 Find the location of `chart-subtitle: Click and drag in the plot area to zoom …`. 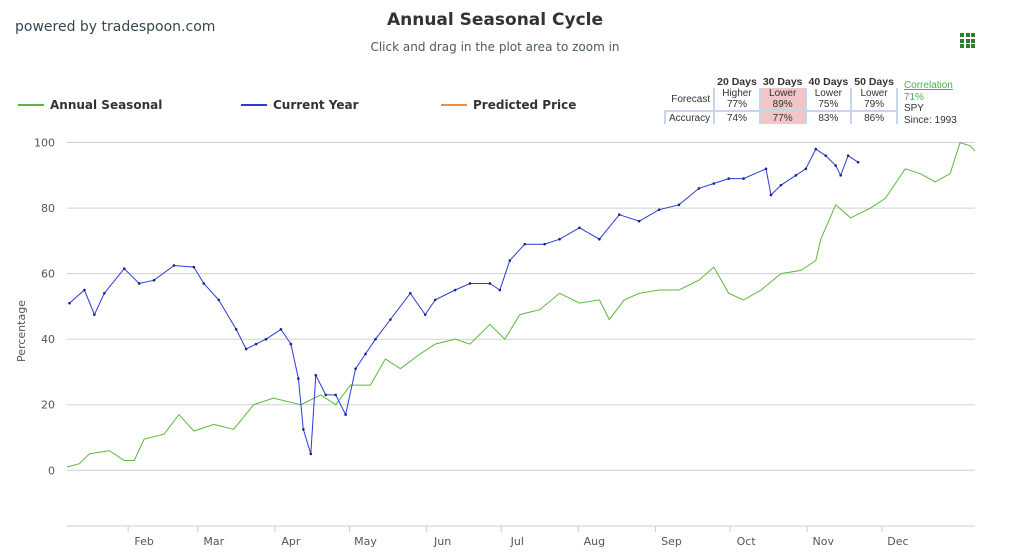

chart-subtitle: Click and drag in the plot area to zoom … is located at coordinates (495, 47).